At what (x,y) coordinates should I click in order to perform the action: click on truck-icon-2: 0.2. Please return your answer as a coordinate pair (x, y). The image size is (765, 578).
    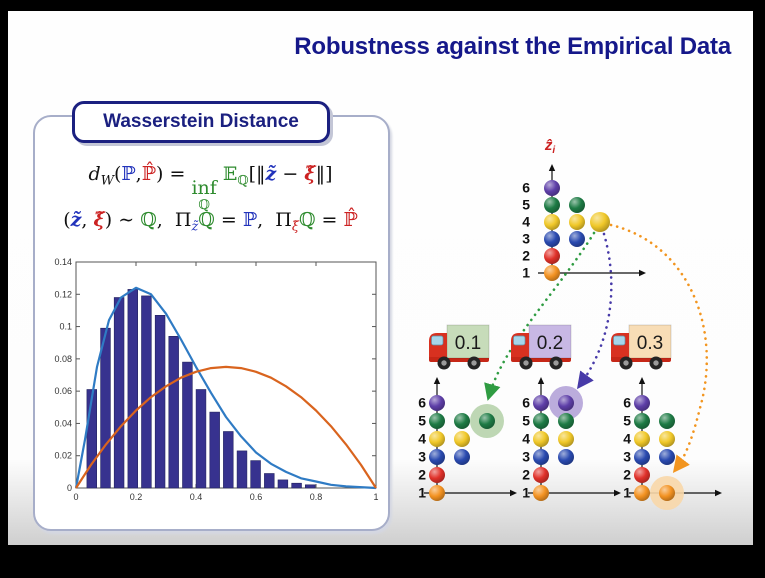
    Looking at the image, I should click on (541, 347).